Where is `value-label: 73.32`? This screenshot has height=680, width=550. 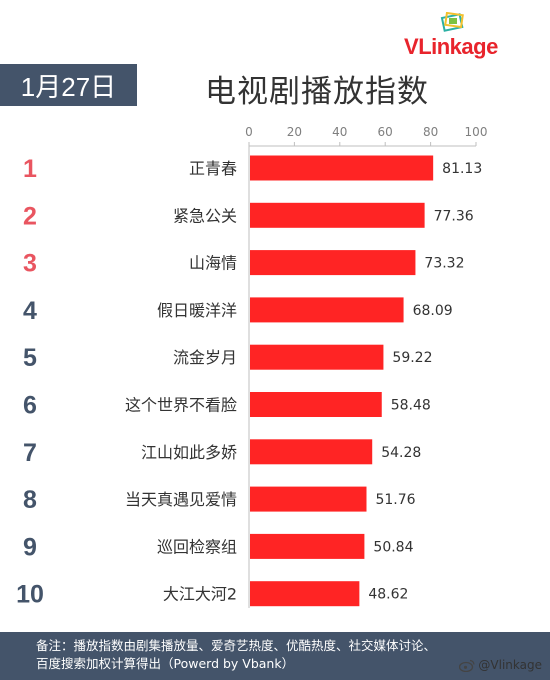
value-label: 73.32 is located at coordinates (444, 264).